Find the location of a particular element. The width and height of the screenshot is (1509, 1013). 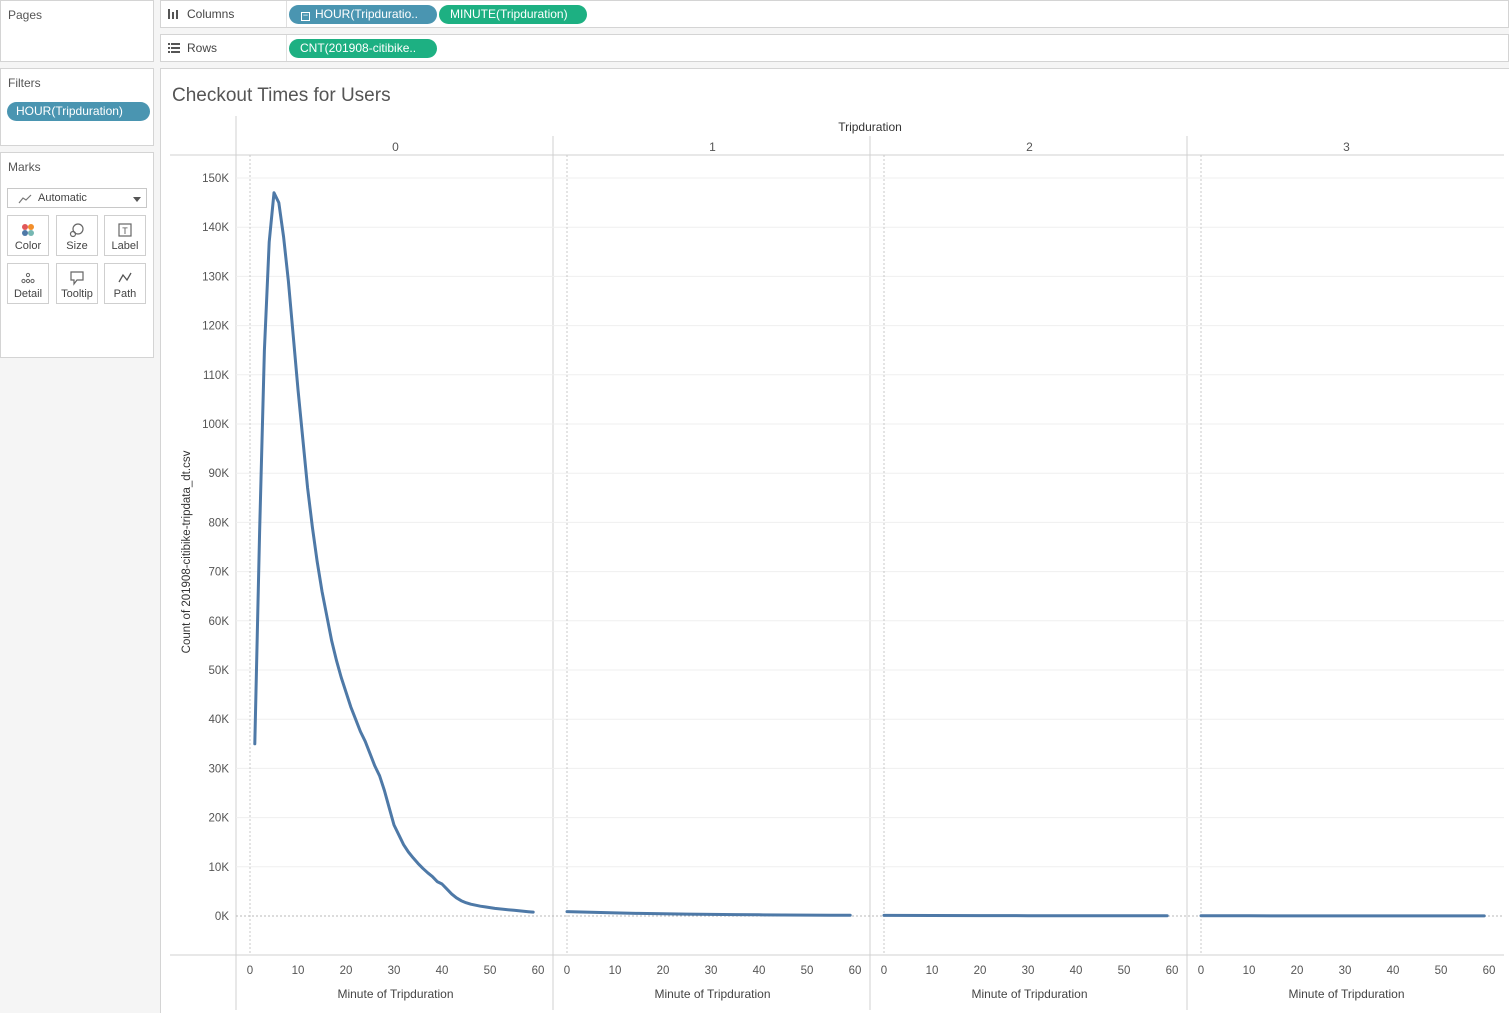

label-icon: T is located at coordinates (125, 230).